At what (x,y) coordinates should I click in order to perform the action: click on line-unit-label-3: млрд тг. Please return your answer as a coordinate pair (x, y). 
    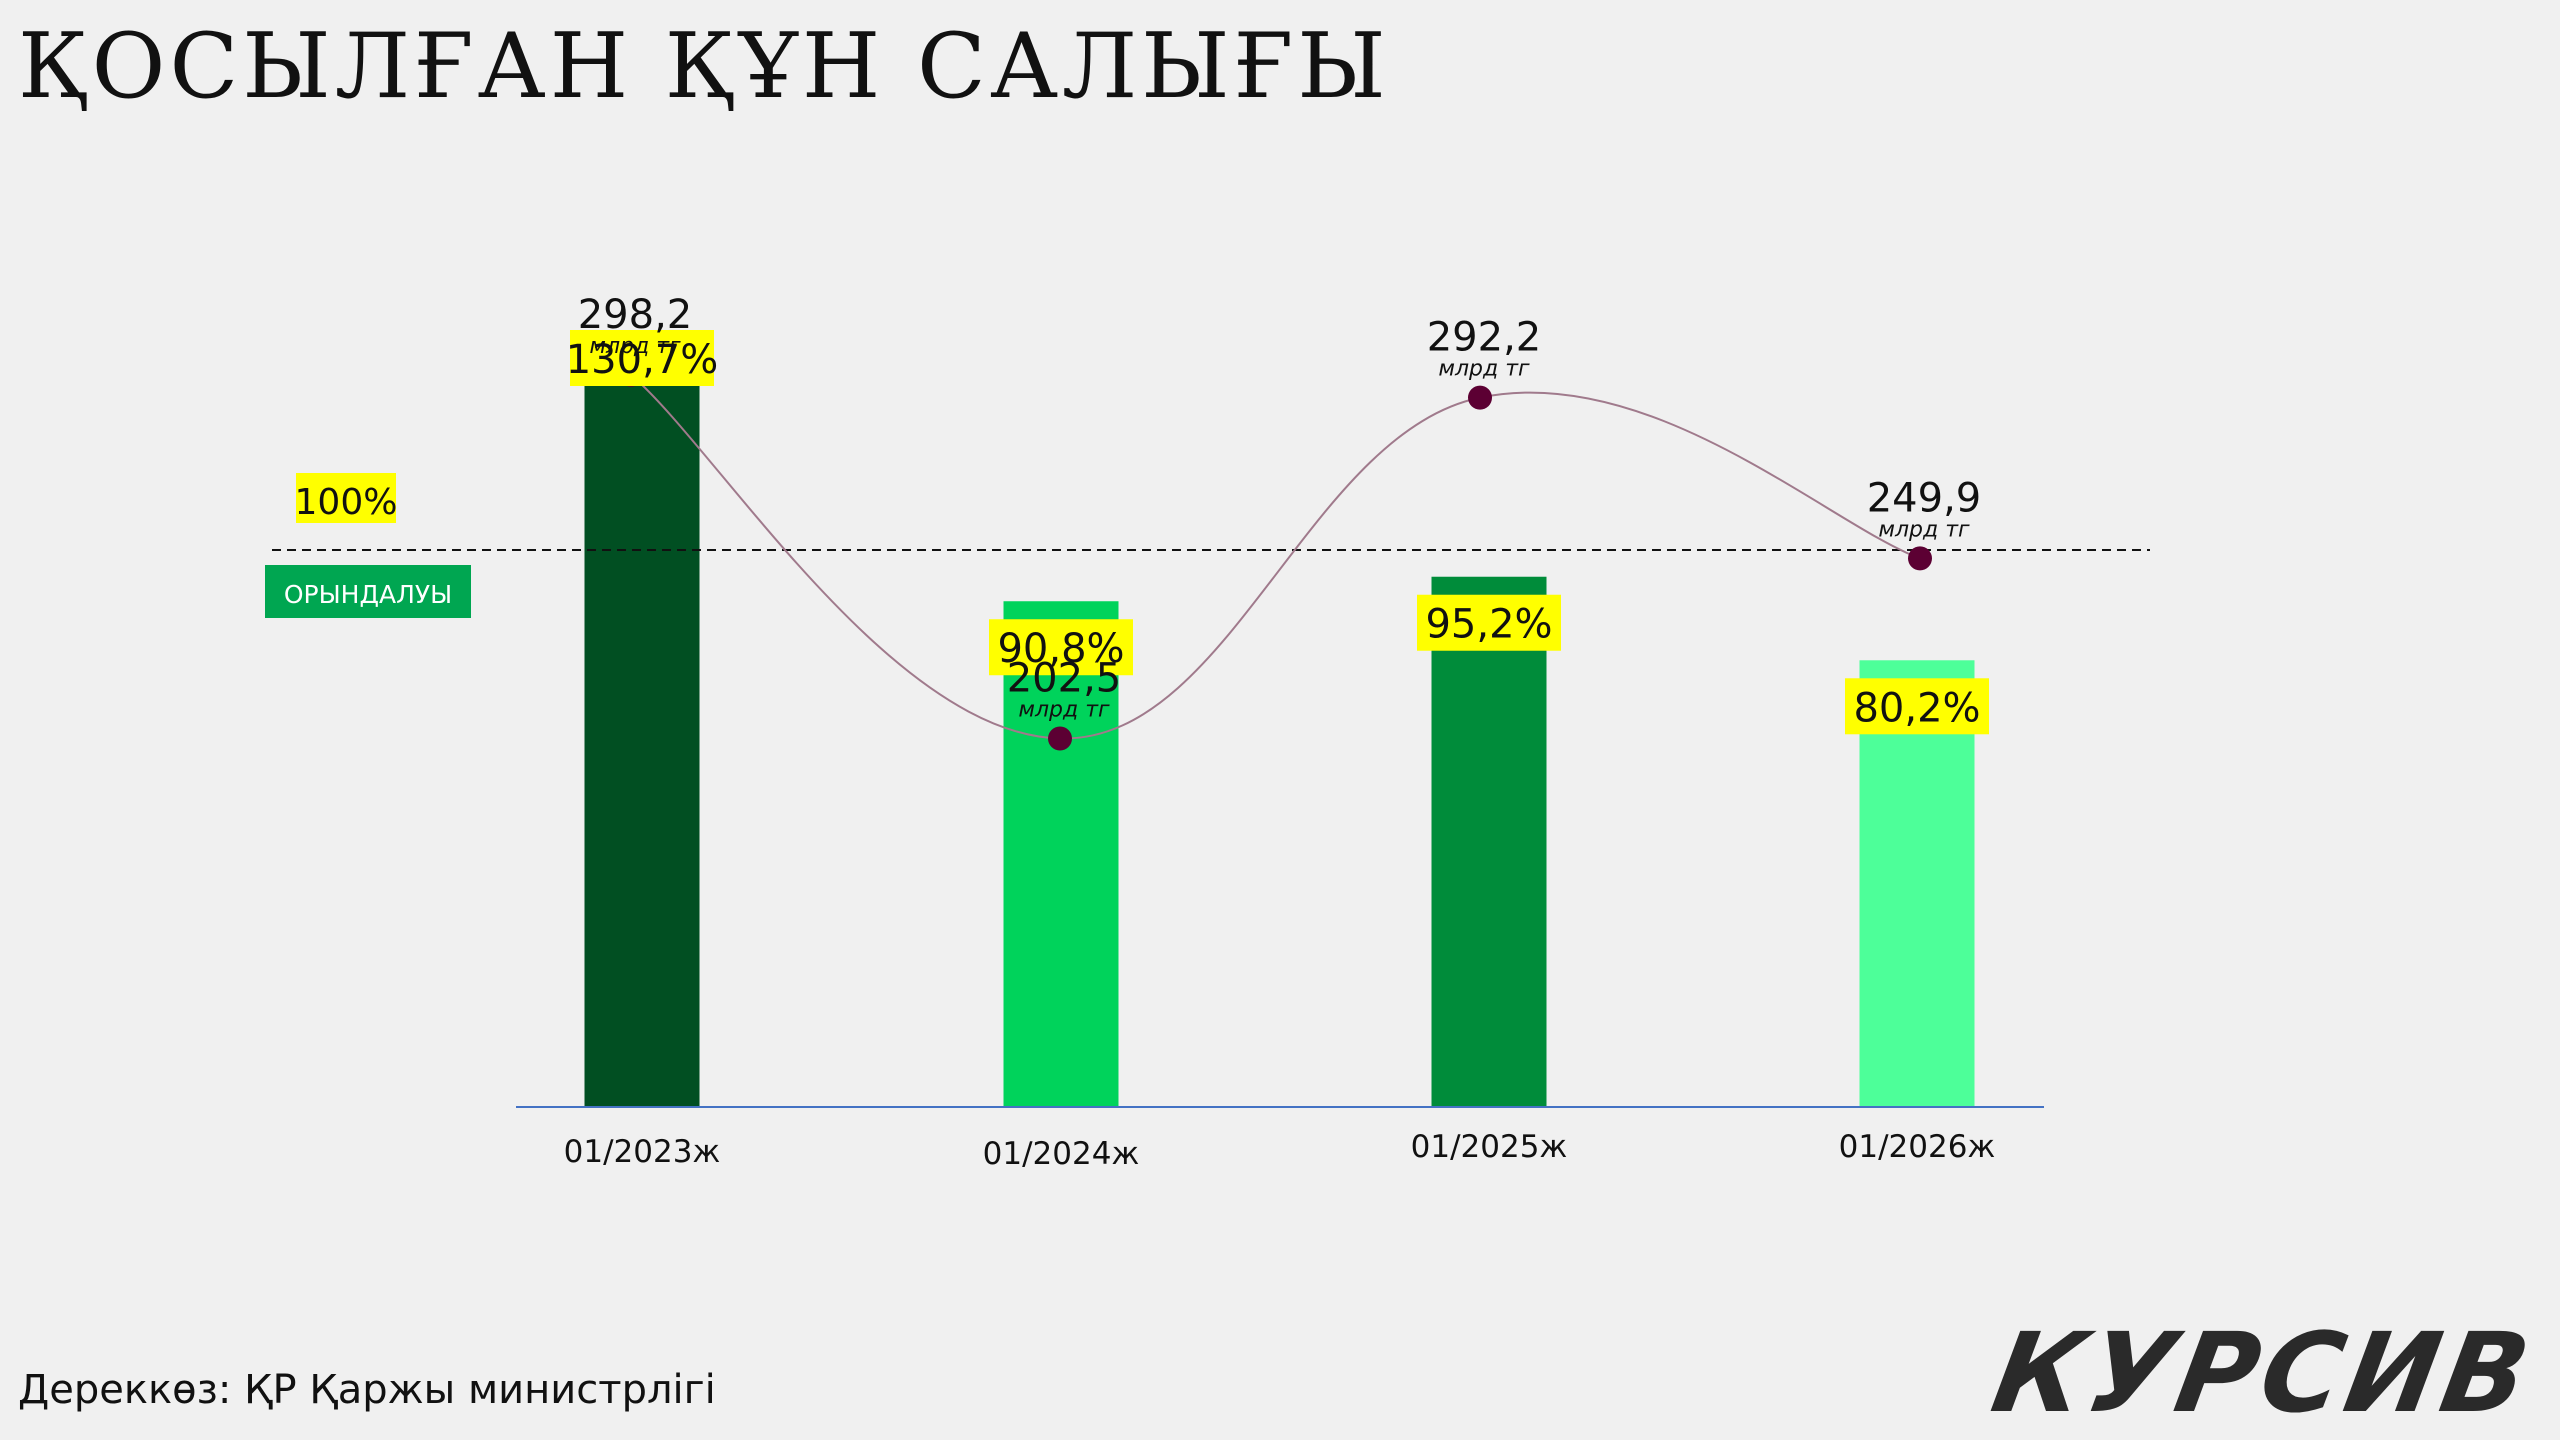
    Looking at the image, I should click on (1484, 369).